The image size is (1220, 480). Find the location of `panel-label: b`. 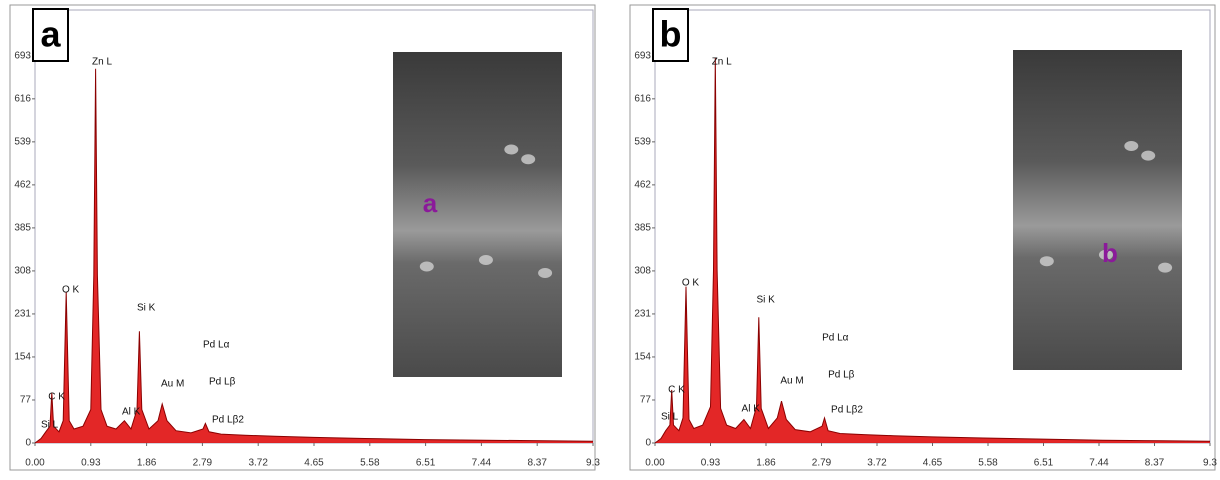

panel-label: b is located at coordinates (671, 34).